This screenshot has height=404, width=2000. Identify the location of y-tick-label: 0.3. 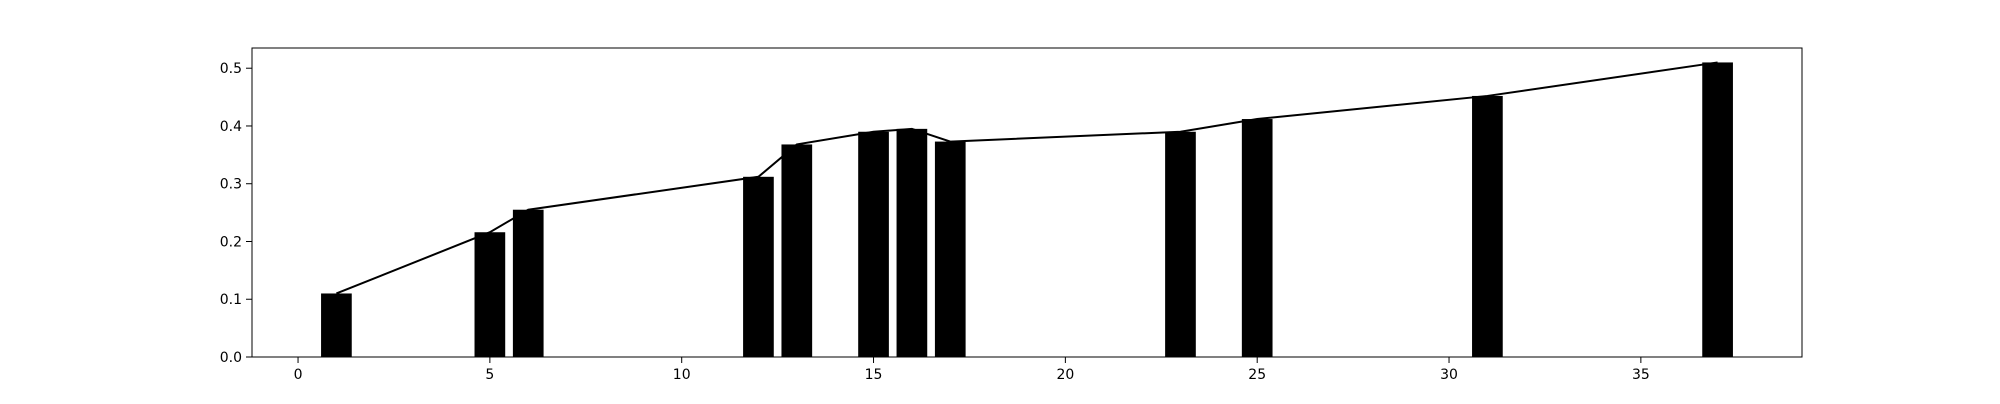
(231, 185).